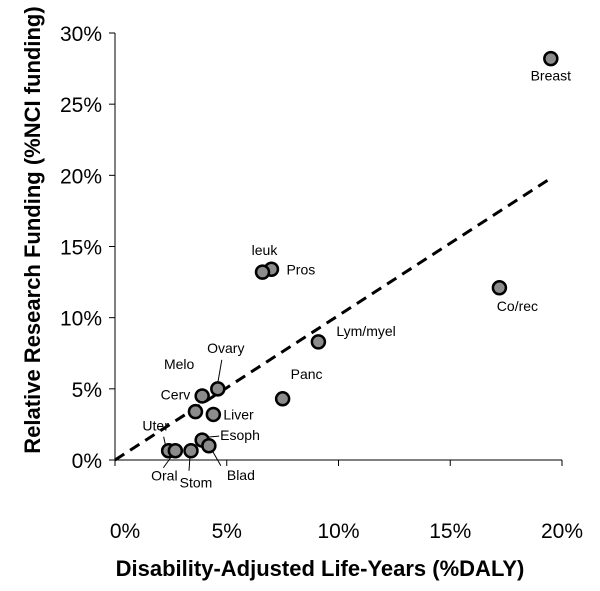 This screenshot has width=600, height=591. What do you see at coordinates (81, 176) in the screenshot?
I see `y-tick-label: 20%` at bounding box center [81, 176].